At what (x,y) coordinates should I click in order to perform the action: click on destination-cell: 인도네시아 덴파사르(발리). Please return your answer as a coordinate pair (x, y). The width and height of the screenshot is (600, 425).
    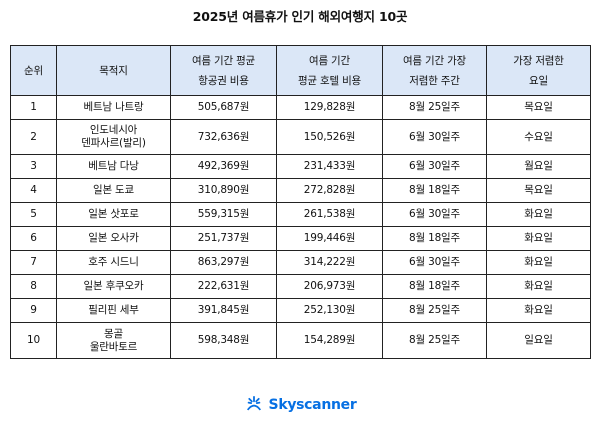
    Looking at the image, I should click on (113, 137).